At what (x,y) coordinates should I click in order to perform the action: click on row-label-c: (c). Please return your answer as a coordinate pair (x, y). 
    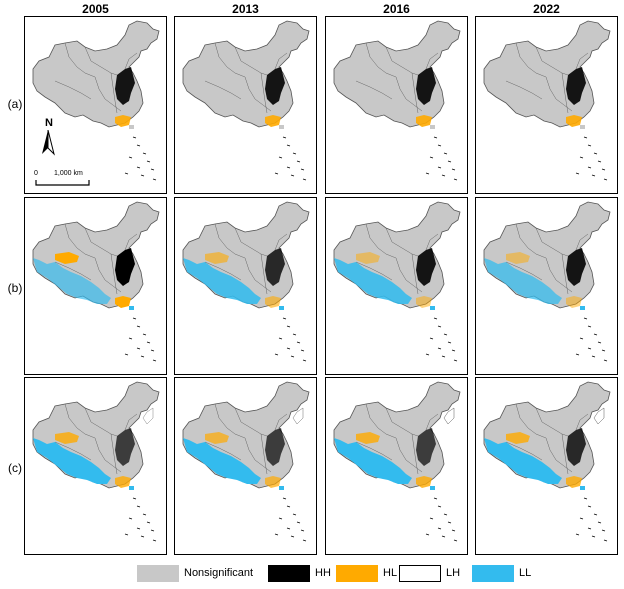
    Looking at the image, I should click on (15, 468).